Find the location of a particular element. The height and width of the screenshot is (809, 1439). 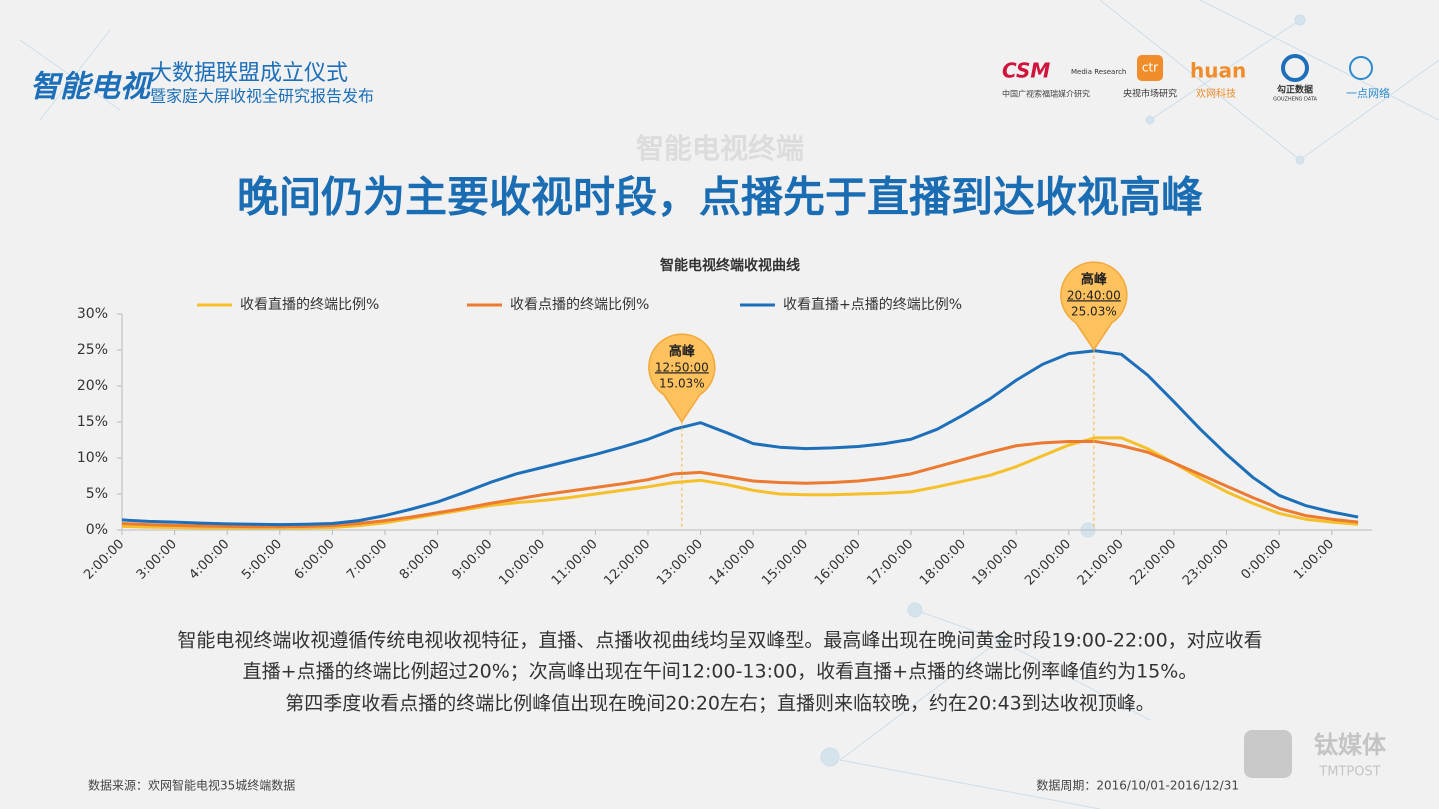

legend-label: 收看直播的终端比例% is located at coordinates (309, 304).